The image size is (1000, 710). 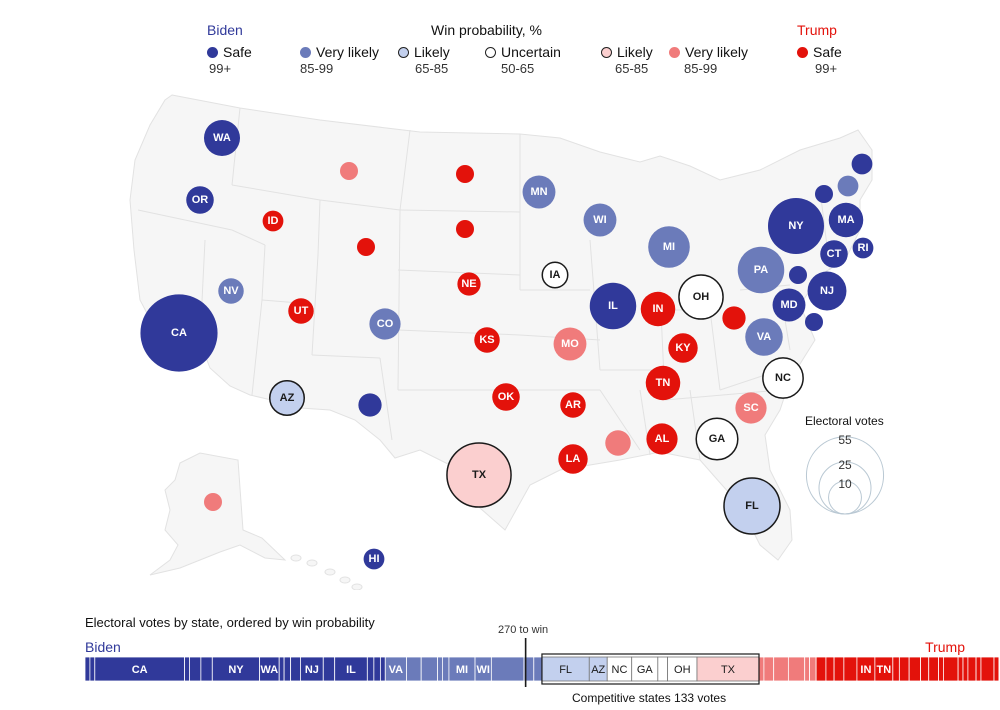 I want to click on bar-segment-fl: FL, so click(x=565, y=669).